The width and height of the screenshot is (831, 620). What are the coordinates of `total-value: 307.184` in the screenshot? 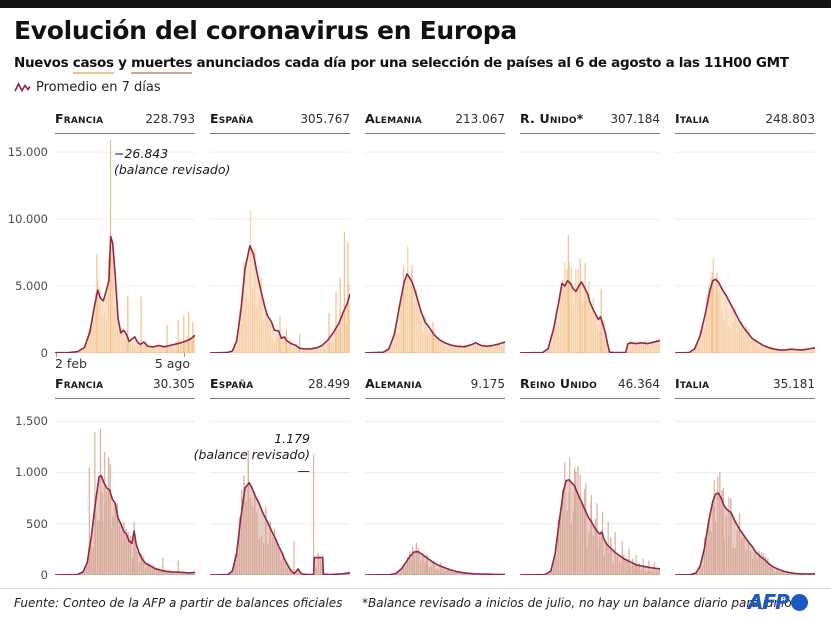 It's located at (635, 119).